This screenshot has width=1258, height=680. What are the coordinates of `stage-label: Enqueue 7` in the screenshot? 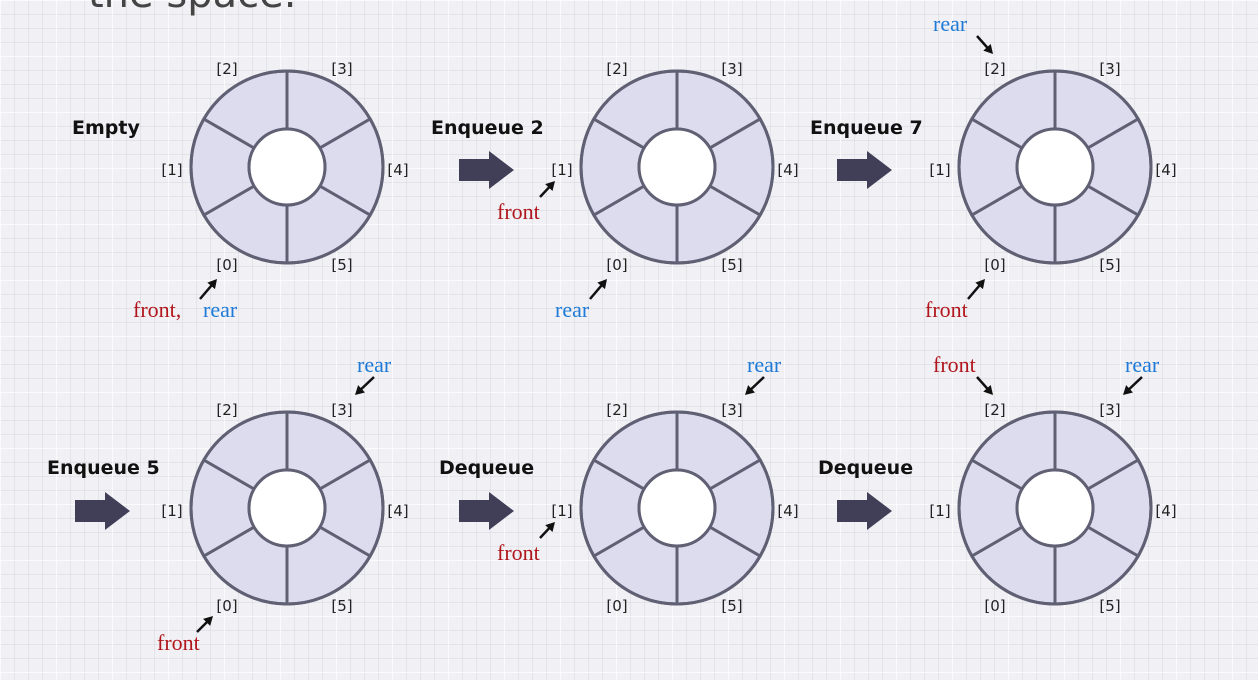 It's located at (866, 128).